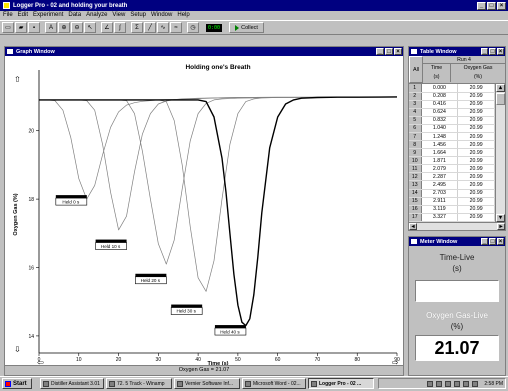  Describe the element at coordinates (500, 51) in the screenshot. I see `table-close-button: ×` at that location.